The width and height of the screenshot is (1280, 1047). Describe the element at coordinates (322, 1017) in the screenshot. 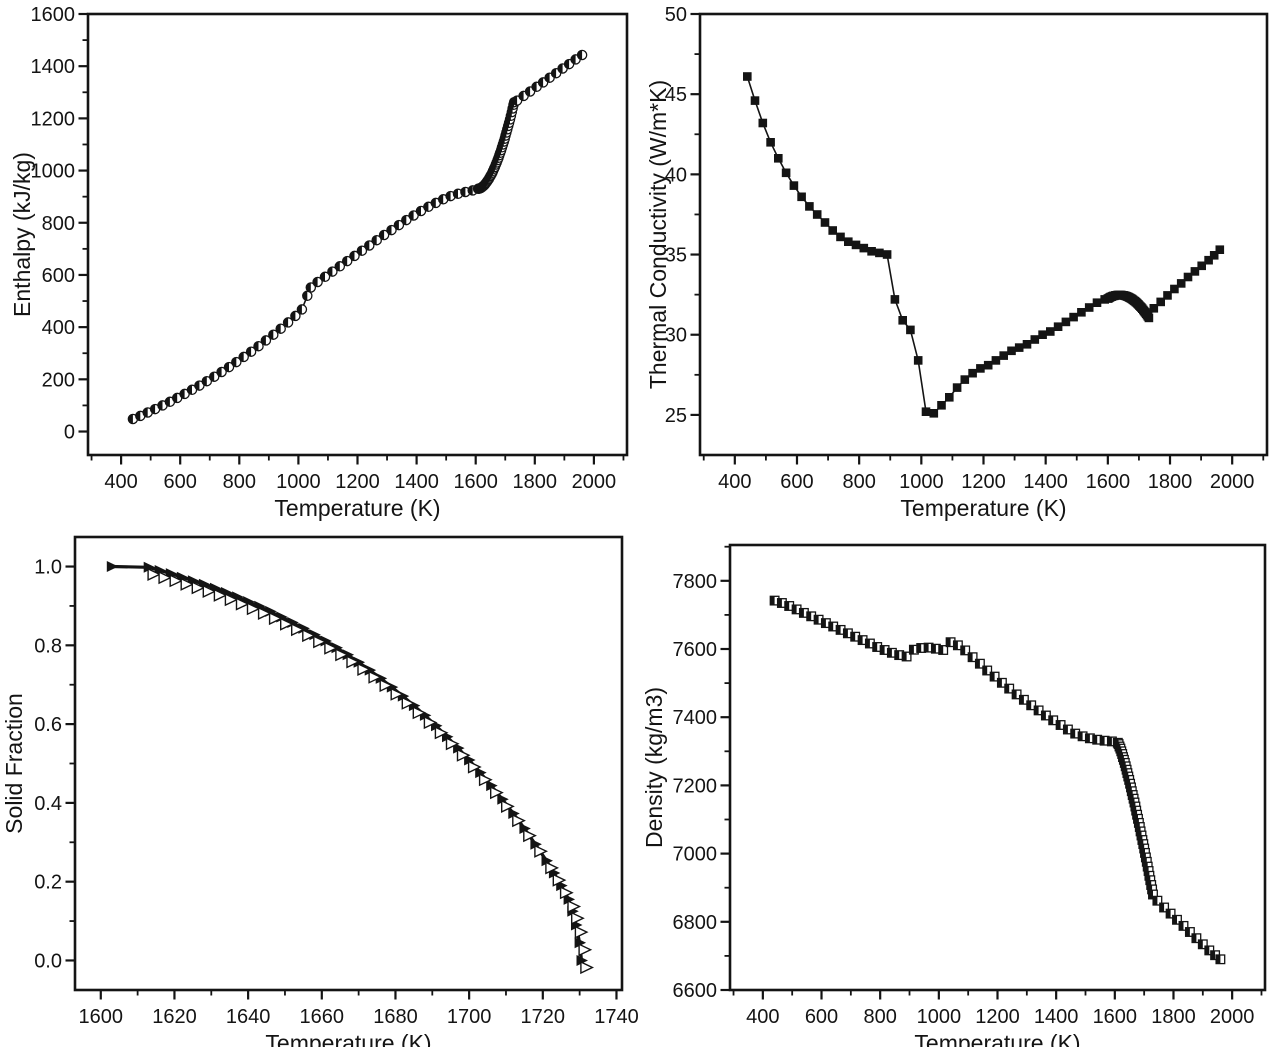

I see `x-tick-label: 1660` at that location.